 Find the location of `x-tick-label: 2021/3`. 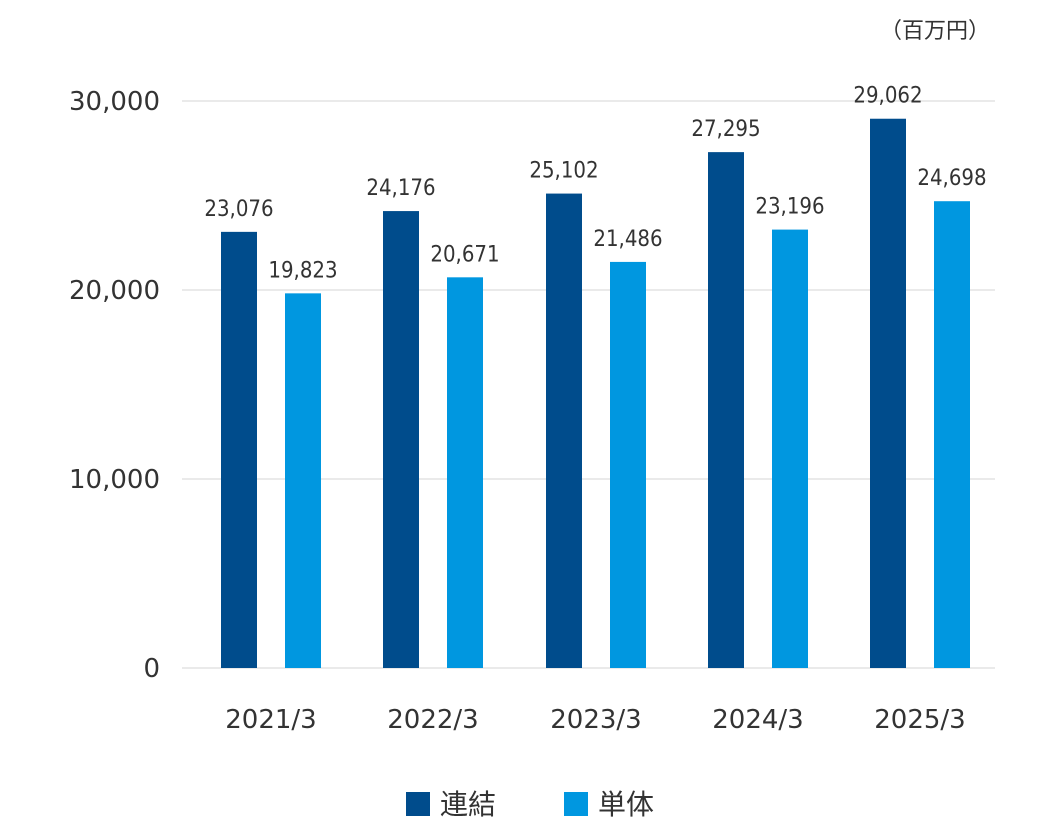

x-tick-label: 2021/3 is located at coordinates (270, 720).